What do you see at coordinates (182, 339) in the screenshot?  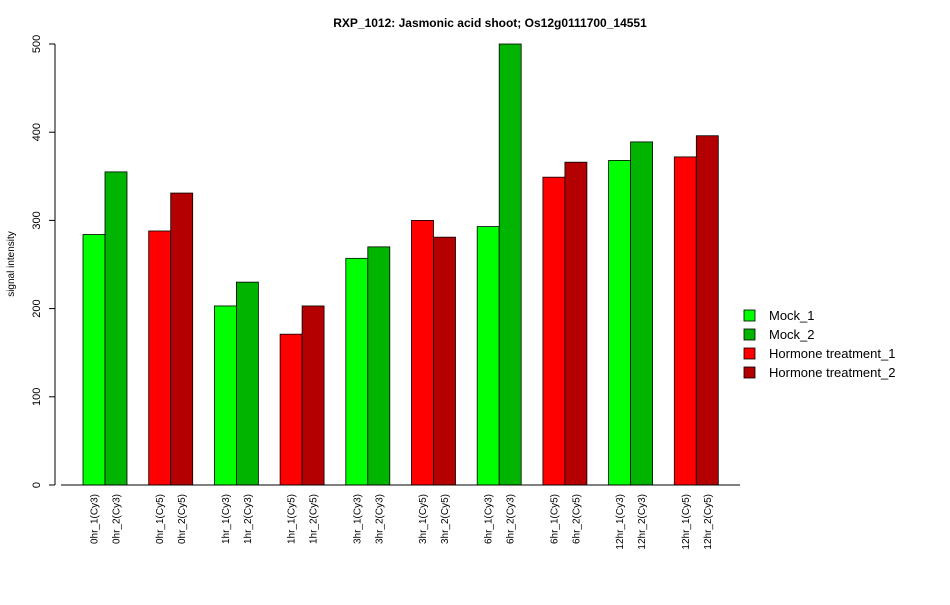 I see `bar-0hr-2-cy5` at bounding box center [182, 339].